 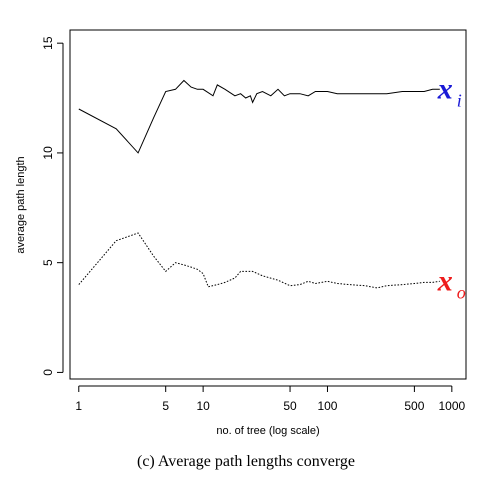 I want to click on series-label-layer: x i x o, so click(x=451, y=187).